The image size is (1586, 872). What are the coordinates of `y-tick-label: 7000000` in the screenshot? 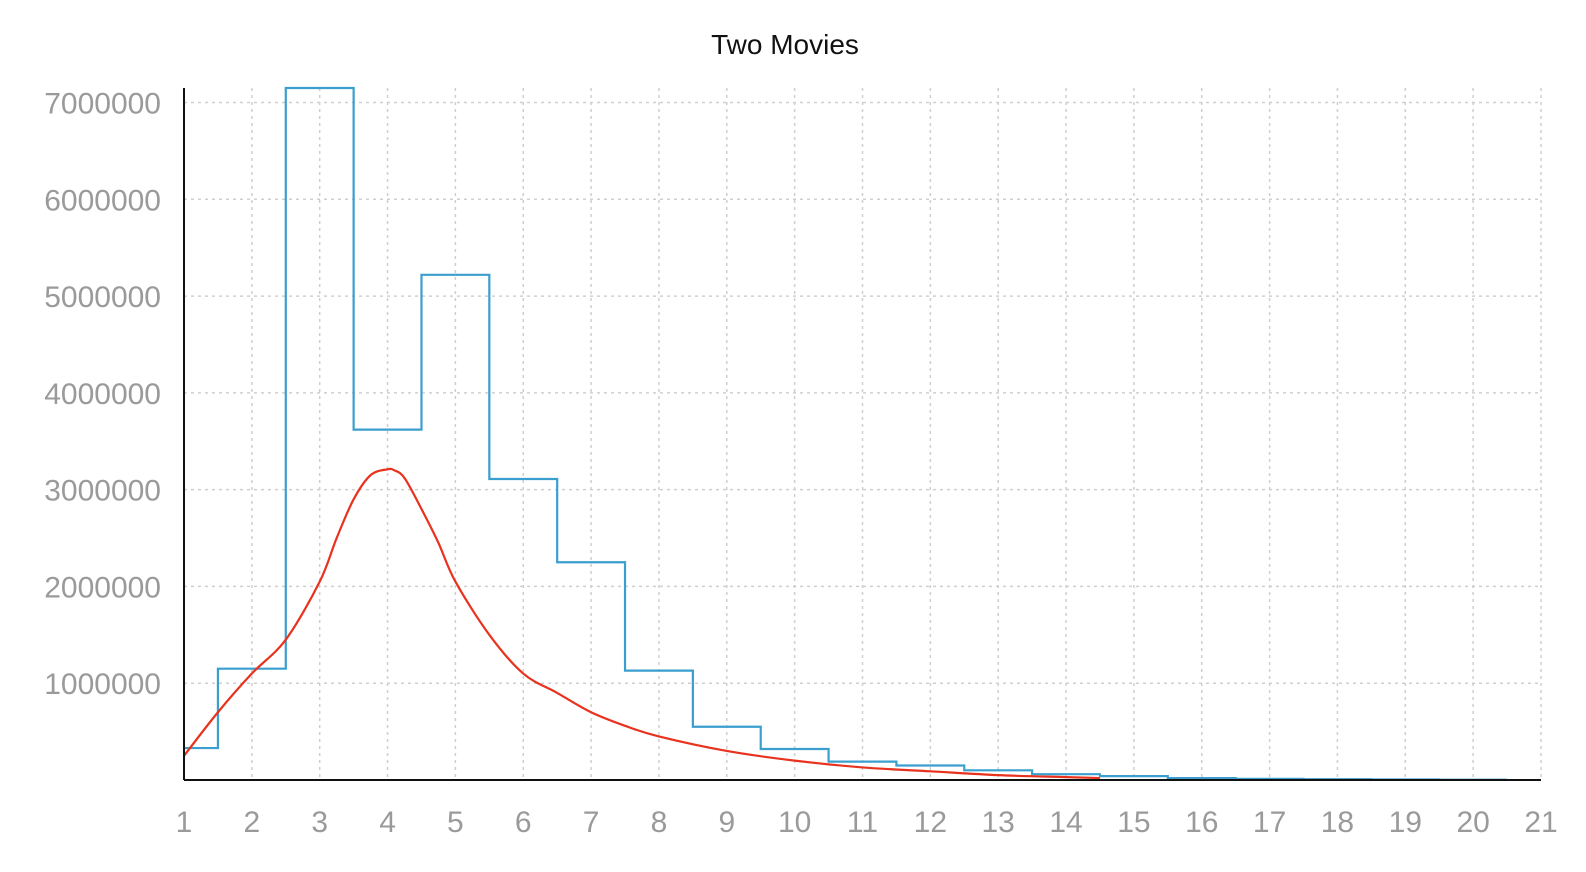 It's located at (102, 104).